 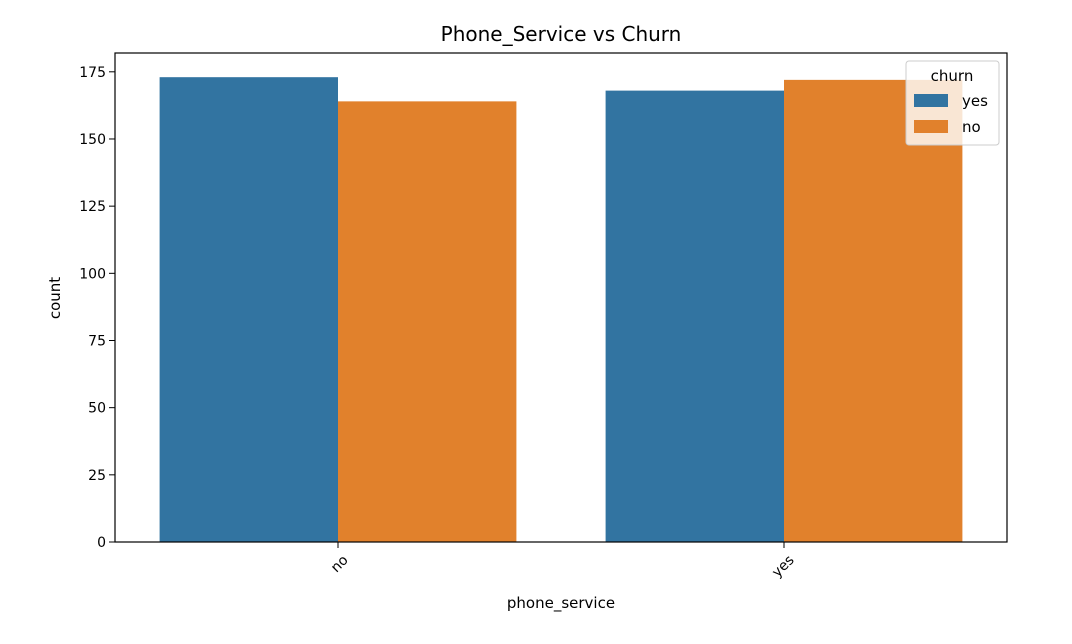 What do you see at coordinates (975, 101) in the screenshot?
I see `legend-label-yes: yes` at bounding box center [975, 101].